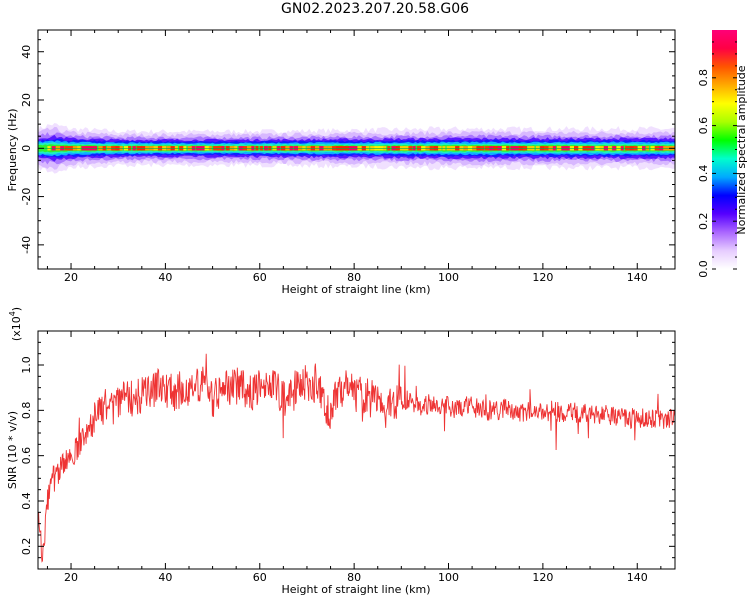  I want to click on snr-y-axis-label: SNR (10 * v/v), so click(12, 450).